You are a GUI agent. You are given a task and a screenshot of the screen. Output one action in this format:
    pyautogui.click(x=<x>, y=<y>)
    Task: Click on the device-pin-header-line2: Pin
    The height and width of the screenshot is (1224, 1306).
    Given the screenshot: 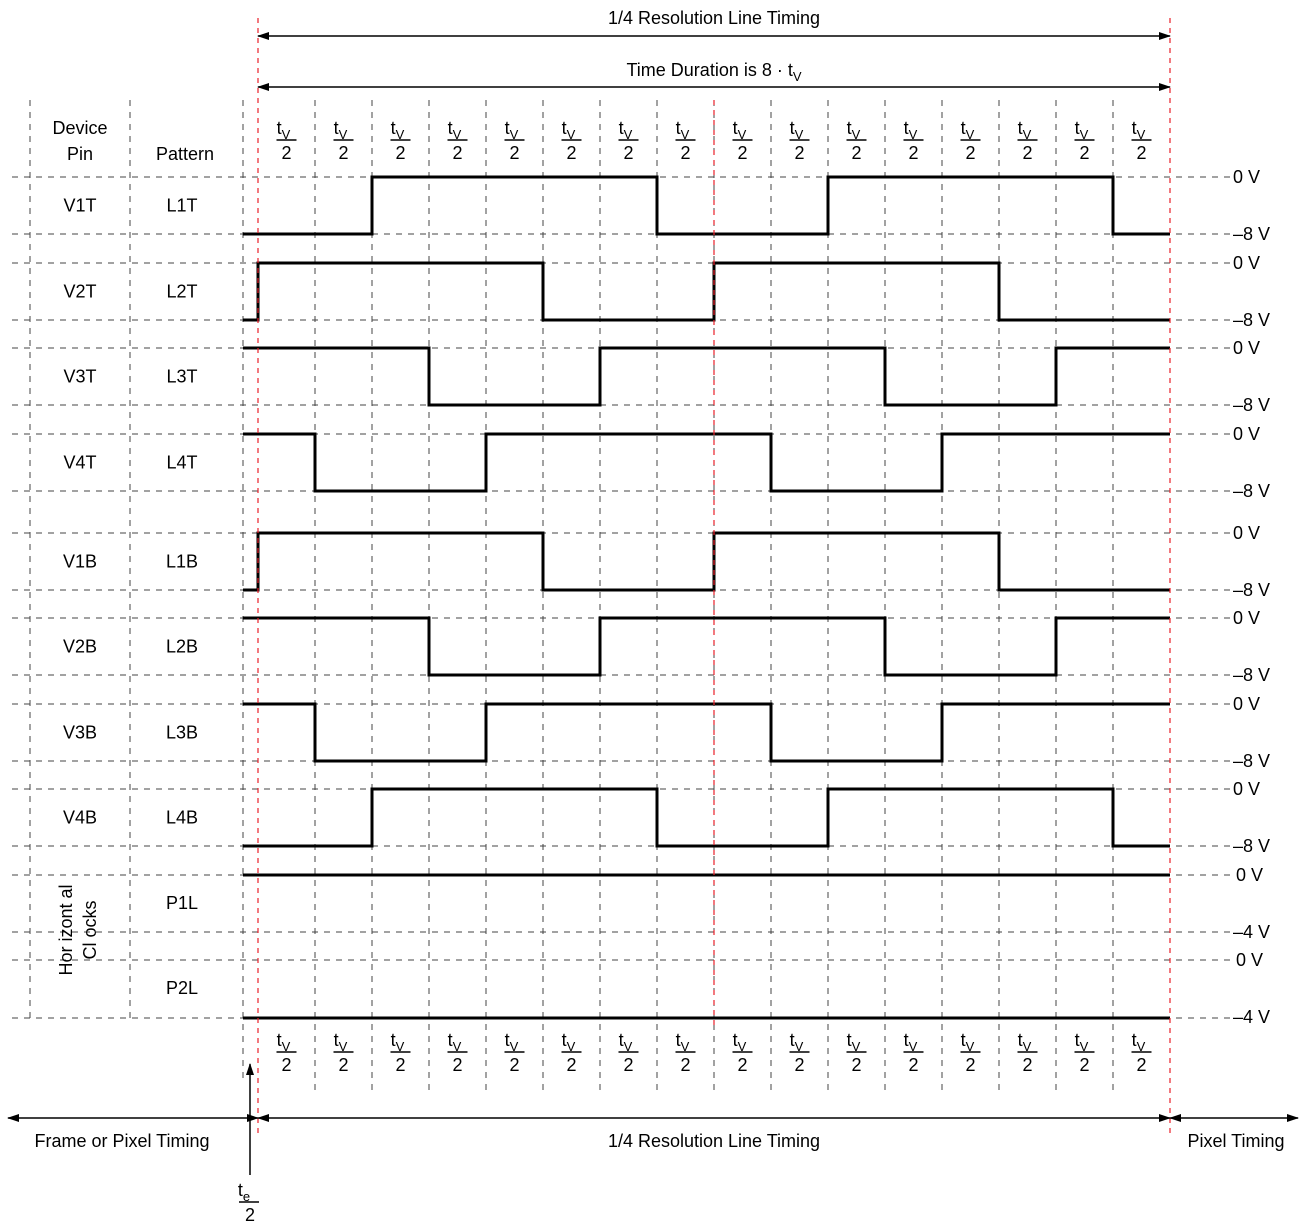 What is the action you would take?
    pyautogui.click(x=80, y=154)
    